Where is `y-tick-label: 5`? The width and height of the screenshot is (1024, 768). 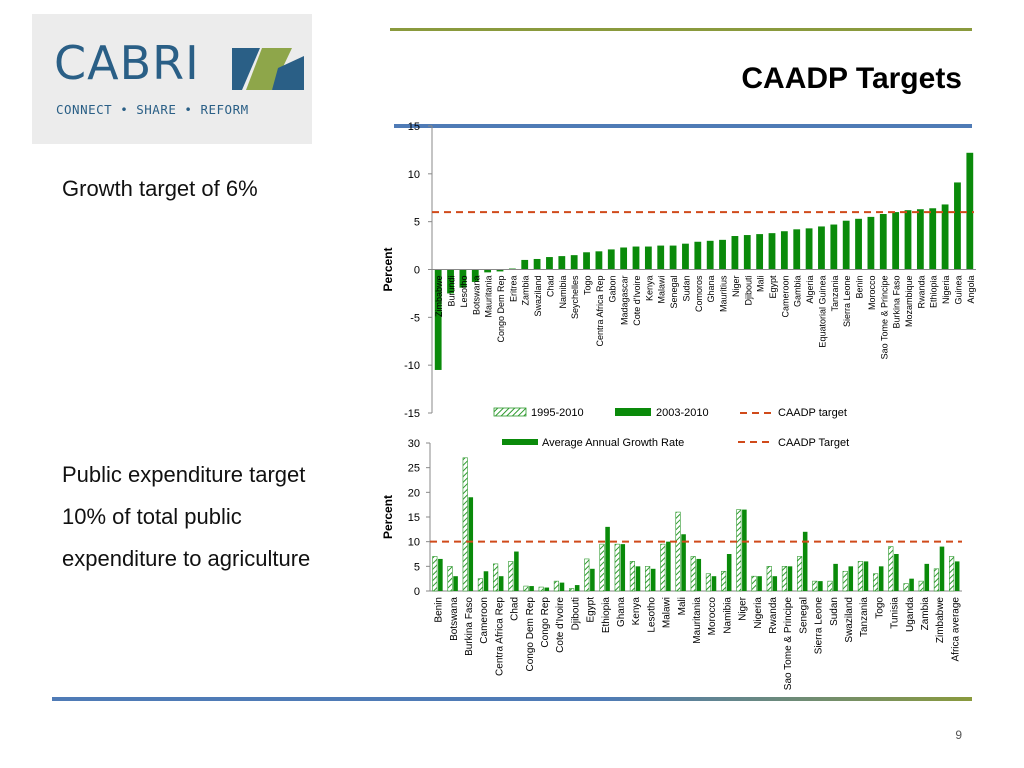
y-tick-label: 5 is located at coordinates (417, 567).